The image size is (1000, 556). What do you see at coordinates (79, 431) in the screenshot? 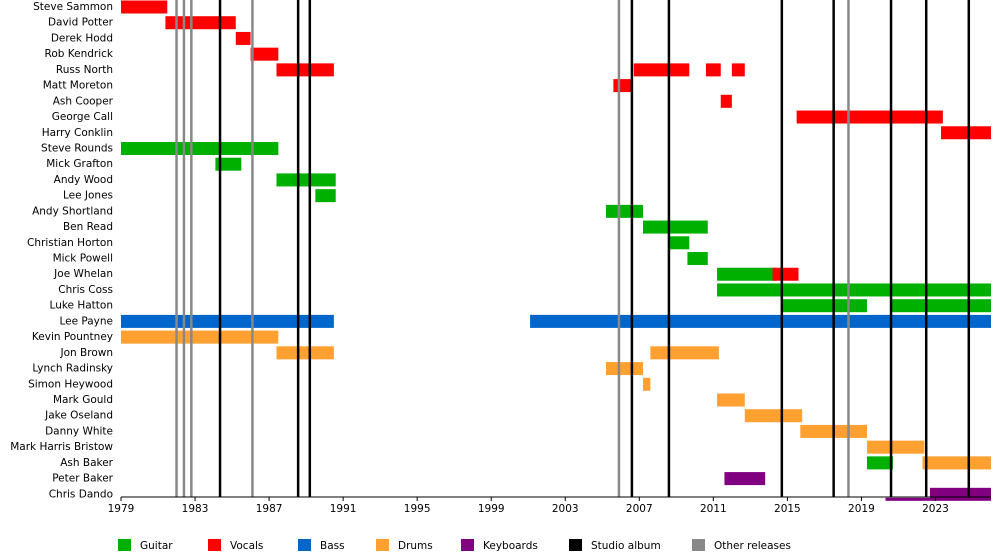
I see `member-name: Danny White` at bounding box center [79, 431].